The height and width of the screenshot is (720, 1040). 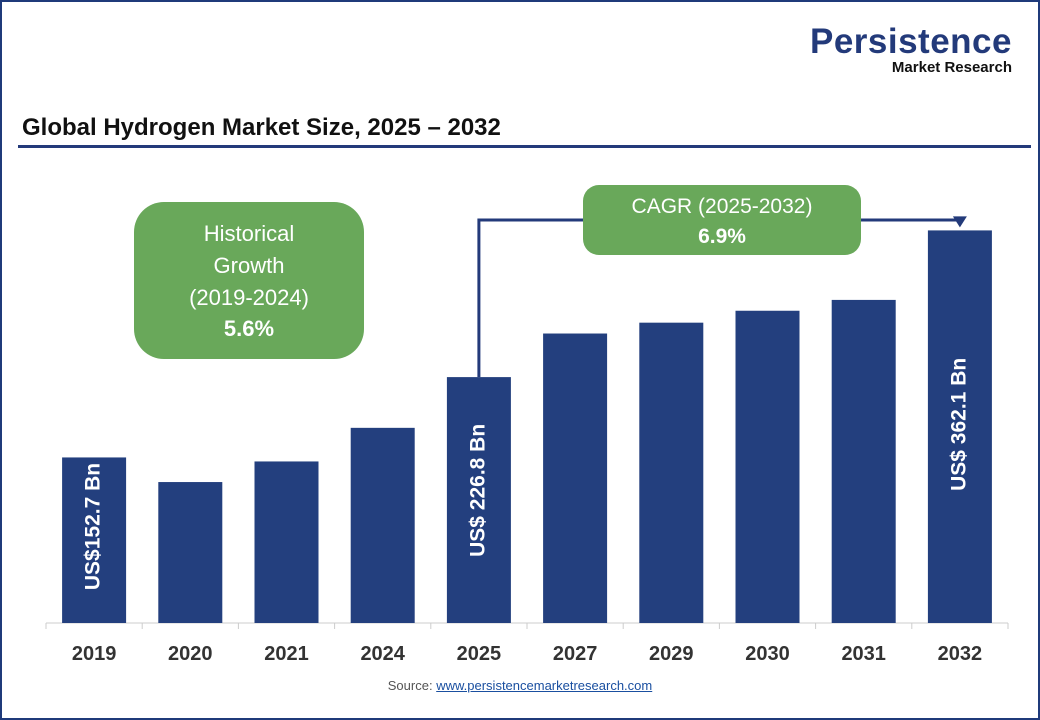 What do you see at coordinates (410, 685) in the screenshot?
I see `source-label: Source:` at bounding box center [410, 685].